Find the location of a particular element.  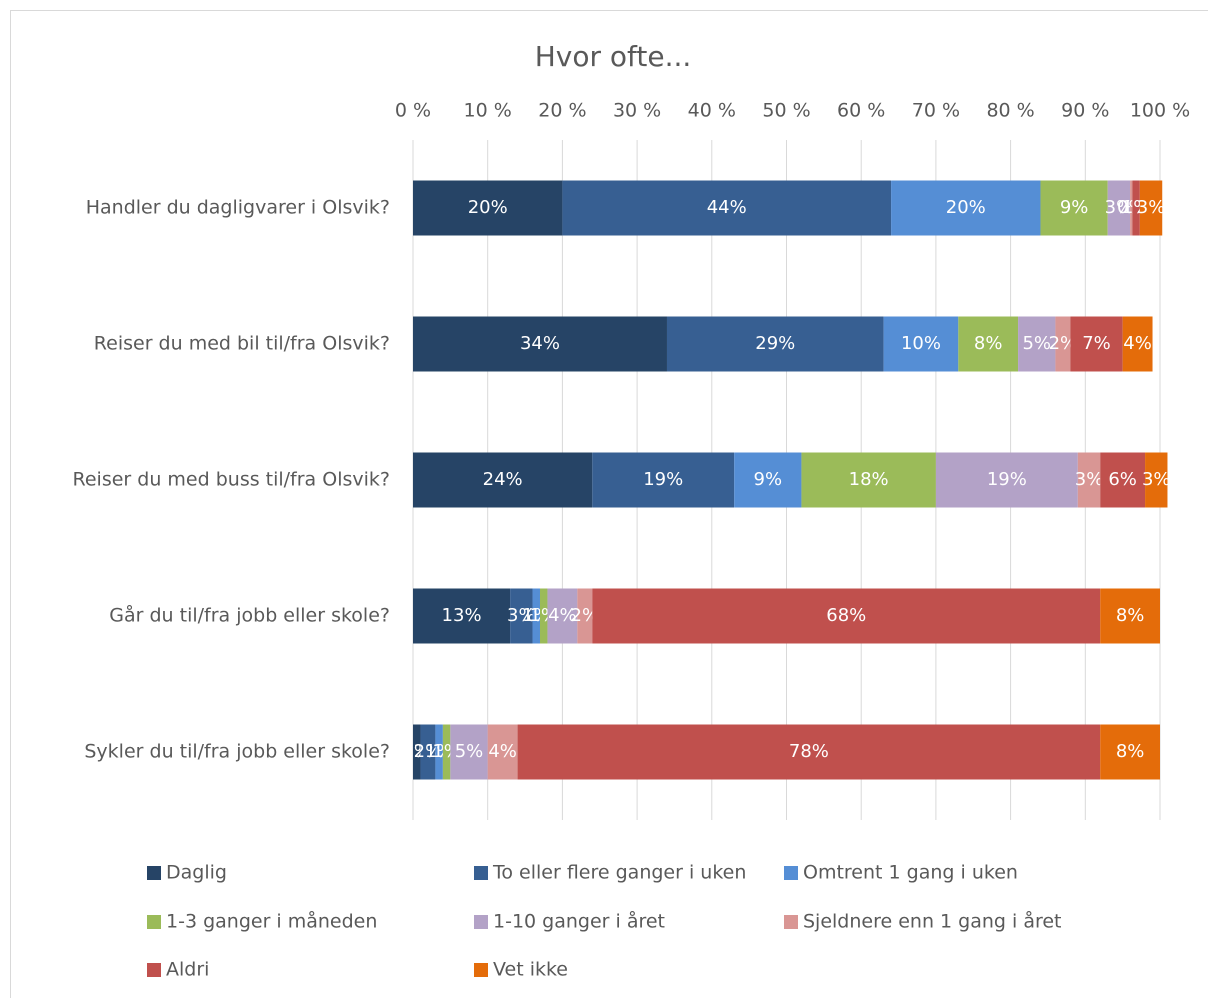

x-tick-label: 20 % is located at coordinates (562, 111).